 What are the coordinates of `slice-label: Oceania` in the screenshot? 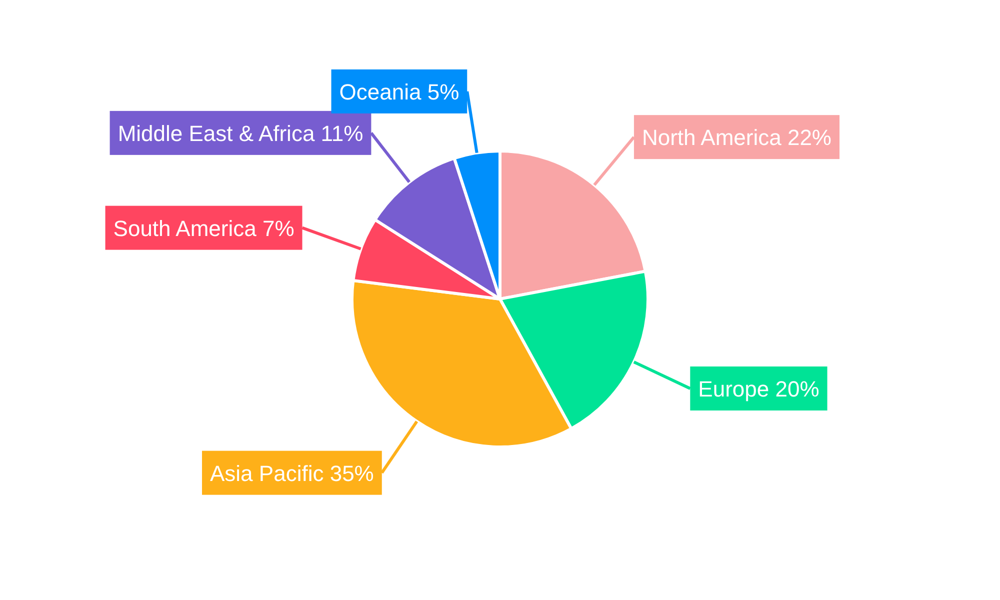 It's located at (383, 91).